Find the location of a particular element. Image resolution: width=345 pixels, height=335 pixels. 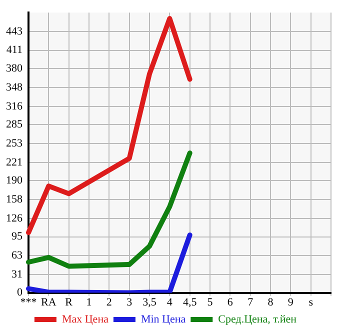

x-tick-label: *** is located at coordinates (28, 302).